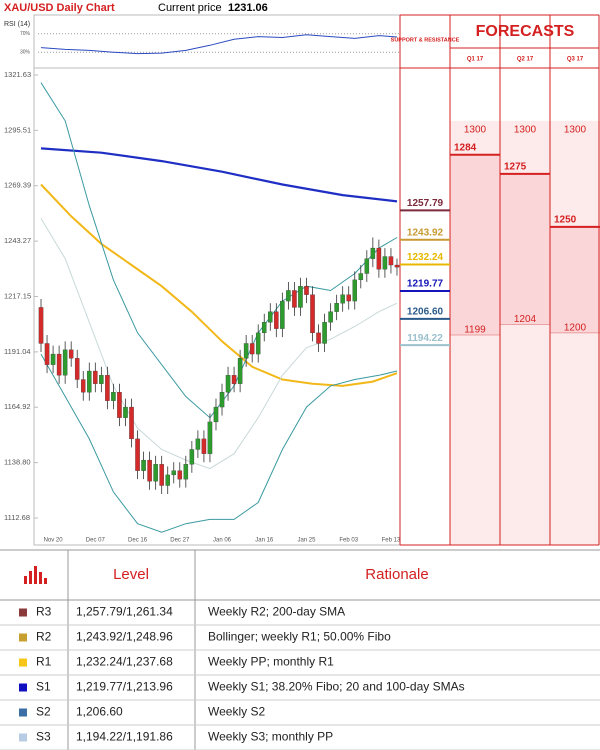 Image resolution: width=600 pixels, height=750 pixels. What do you see at coordinates (271, 662) in the screenshot?
I see `row-rationale: Weekly PP; monthly R1` at bounding box center [271, 662].